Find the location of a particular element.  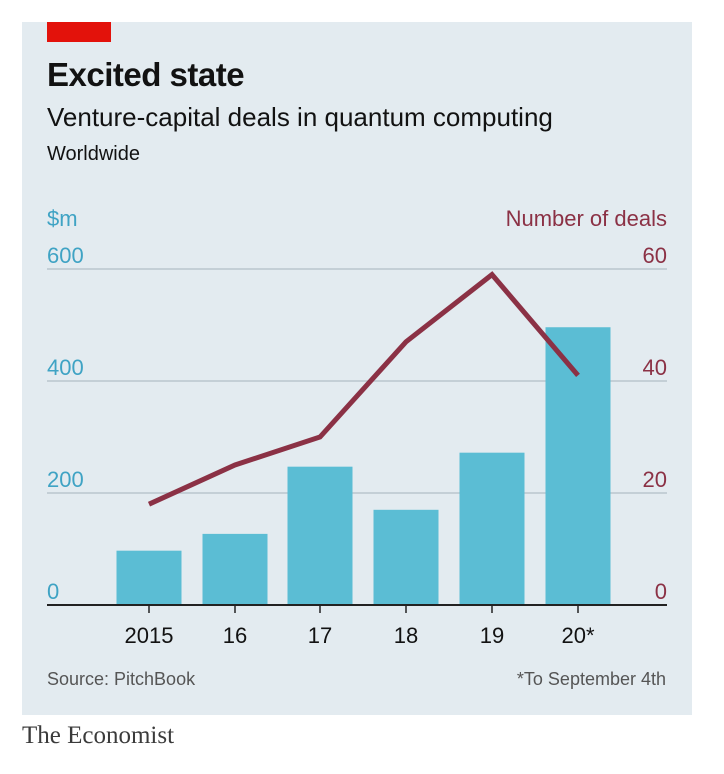

left-tick-label: 600 is located at coordinates (65, 255).